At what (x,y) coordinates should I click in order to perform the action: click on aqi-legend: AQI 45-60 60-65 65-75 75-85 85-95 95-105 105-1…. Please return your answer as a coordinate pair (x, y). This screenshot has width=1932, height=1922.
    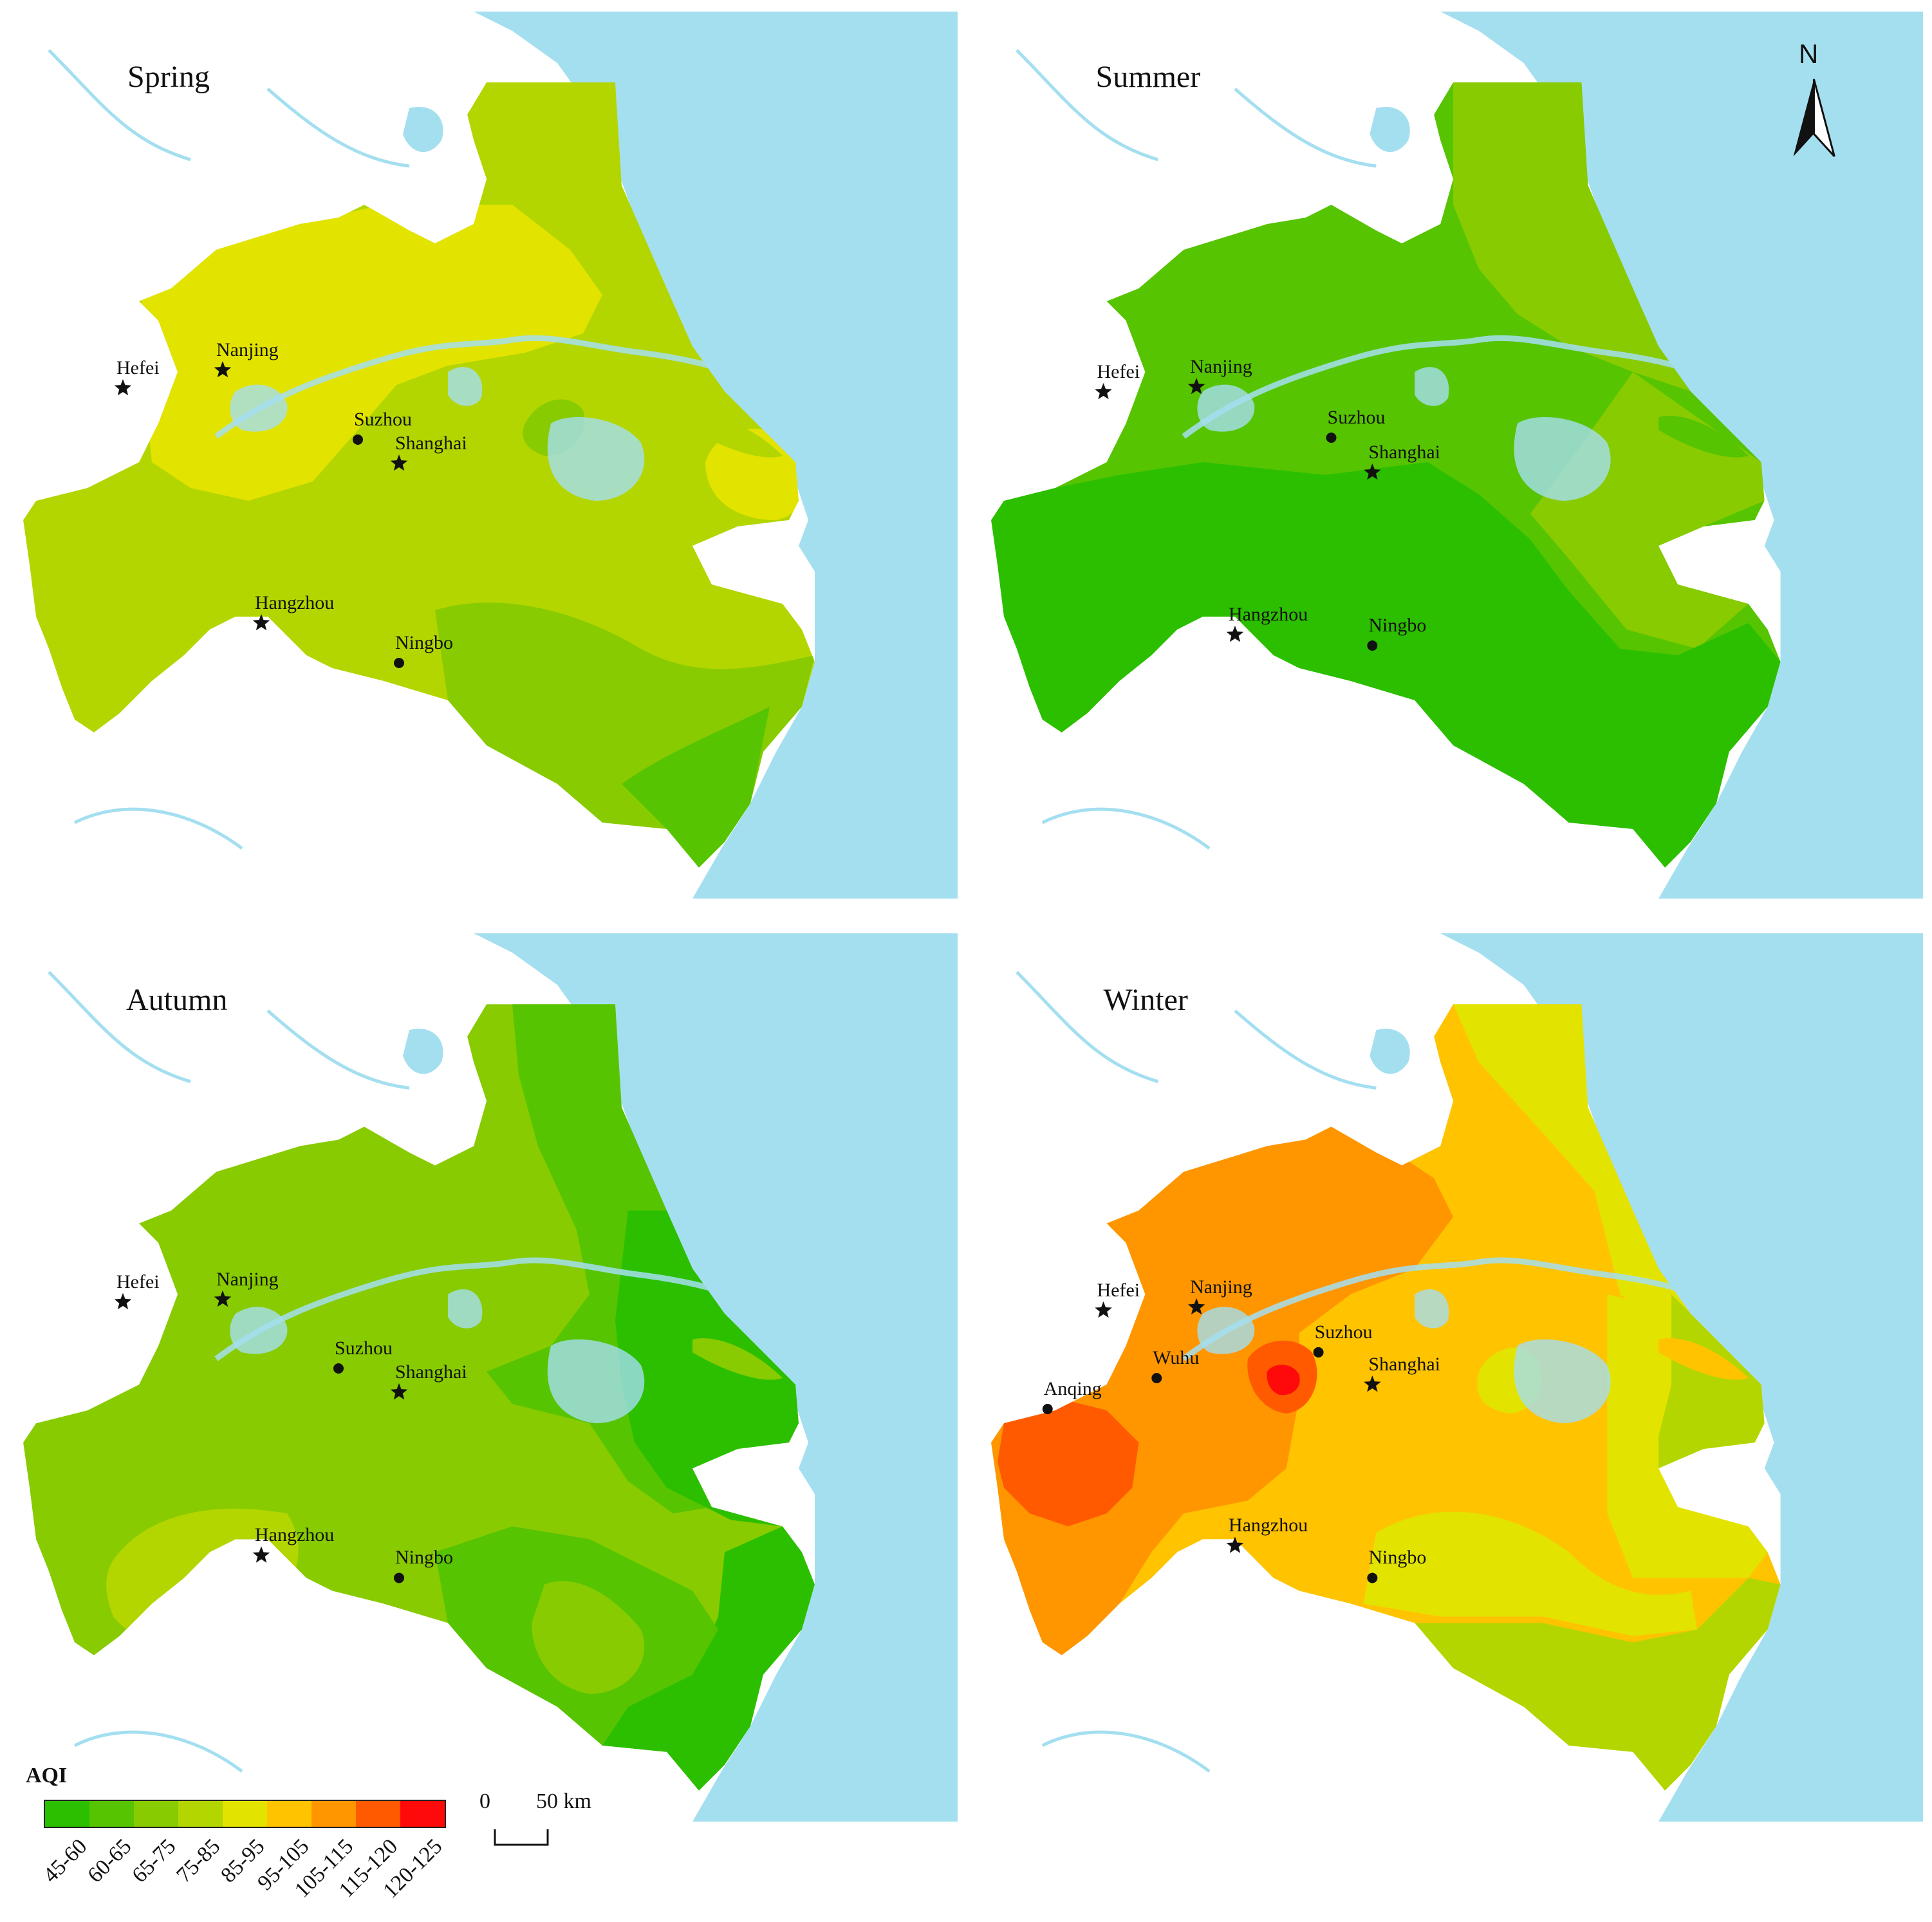
    Looking at the image, I should click on (257, 1841).